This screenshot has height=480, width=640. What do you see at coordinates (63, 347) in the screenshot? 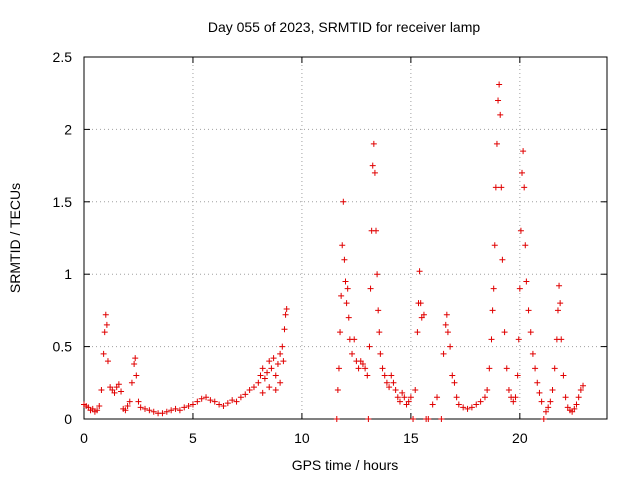
I see `y-tick-label: 0.5` at bounding box center [63, 347].